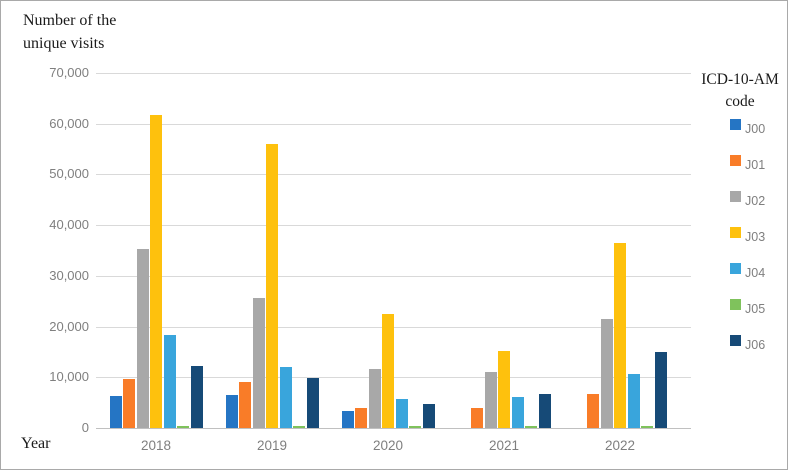 This screenshot has width=788, height=470. What do you see at coordinates (620, 335) in the screenshot?
I see `bar-J03-2022` at bounding box center [620, 335].